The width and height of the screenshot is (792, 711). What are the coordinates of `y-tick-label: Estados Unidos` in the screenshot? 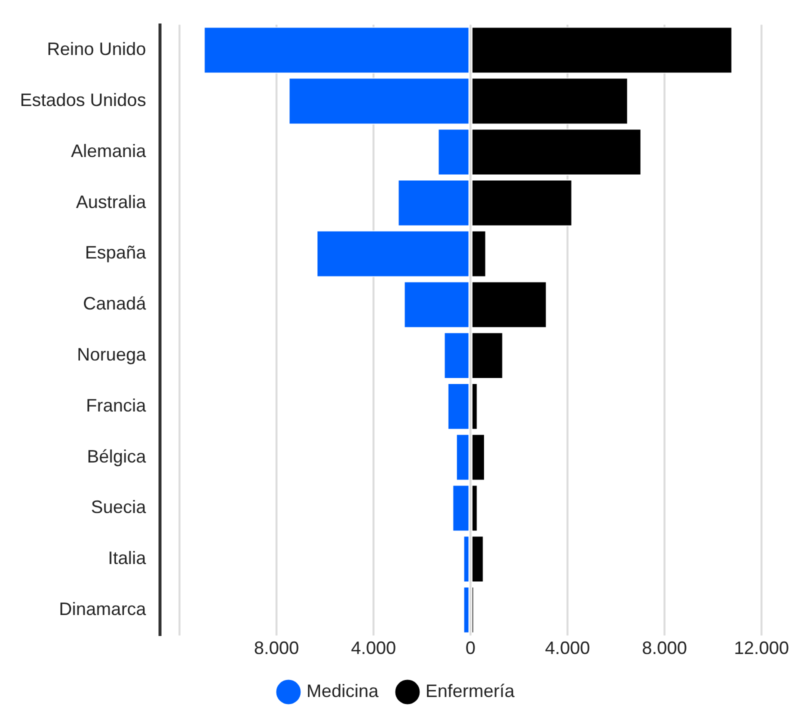 It's located at (83, 100).